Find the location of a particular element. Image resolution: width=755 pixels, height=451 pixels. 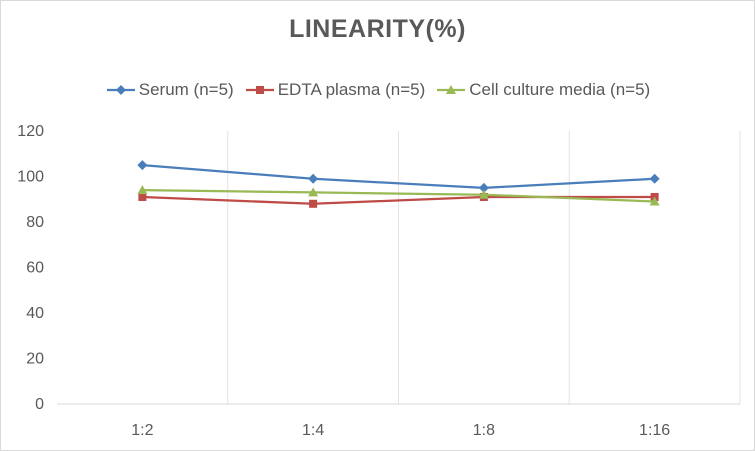

chart-title: LINEARITY(%) is located at coordinates (377, 29).